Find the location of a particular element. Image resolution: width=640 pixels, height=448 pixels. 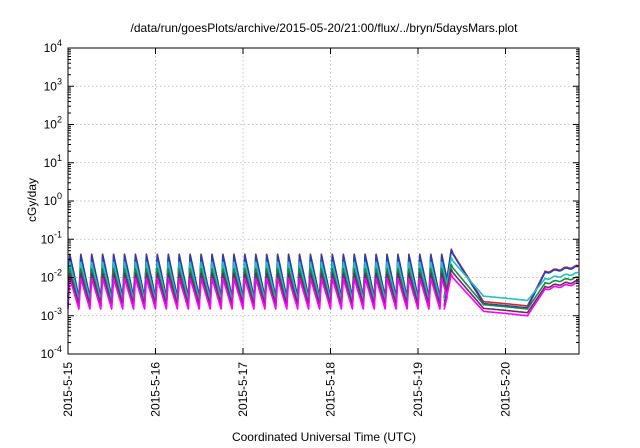

y-tick-label: 10² is located at coordinates (53, 123).